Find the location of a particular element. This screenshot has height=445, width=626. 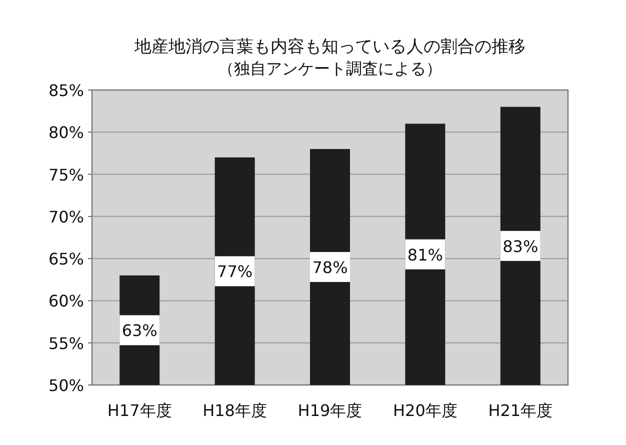

x-tick-label: H21年度 is located at coordinates (520, 410).